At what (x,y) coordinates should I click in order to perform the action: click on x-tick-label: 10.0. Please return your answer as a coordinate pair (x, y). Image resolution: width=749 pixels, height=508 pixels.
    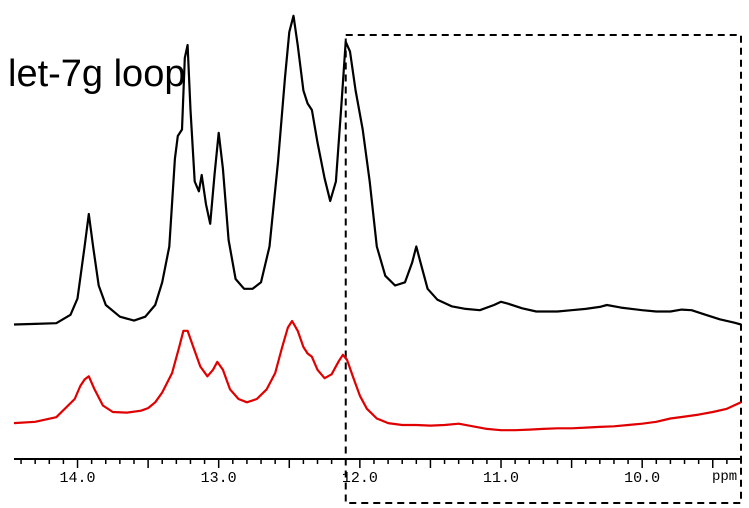
    Looking at the image, I should click on (642, 478).